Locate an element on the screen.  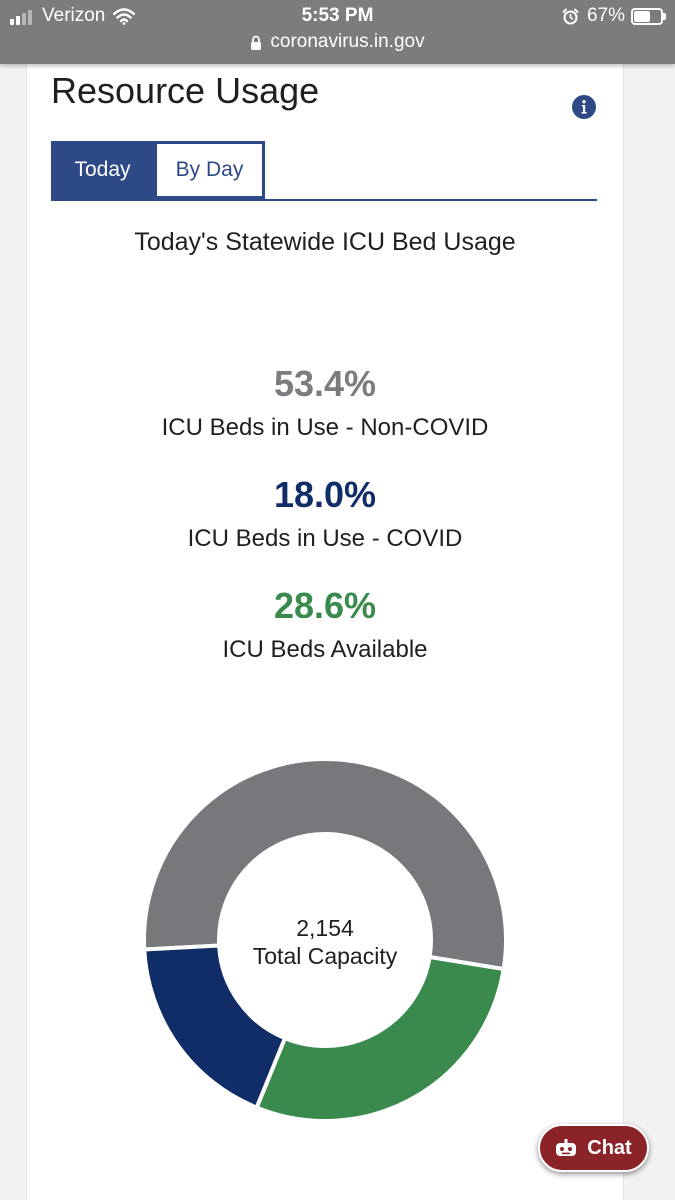
address-bar: coronavirus.in.gov is located at coordinates (337, 42).